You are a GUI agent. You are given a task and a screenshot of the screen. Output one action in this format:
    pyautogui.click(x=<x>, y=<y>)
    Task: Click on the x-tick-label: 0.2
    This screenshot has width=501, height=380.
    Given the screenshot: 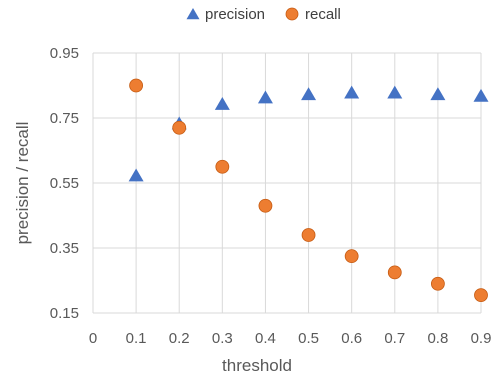 What is the action you would take?
    pyautogui.click(x=179, y=338)
    